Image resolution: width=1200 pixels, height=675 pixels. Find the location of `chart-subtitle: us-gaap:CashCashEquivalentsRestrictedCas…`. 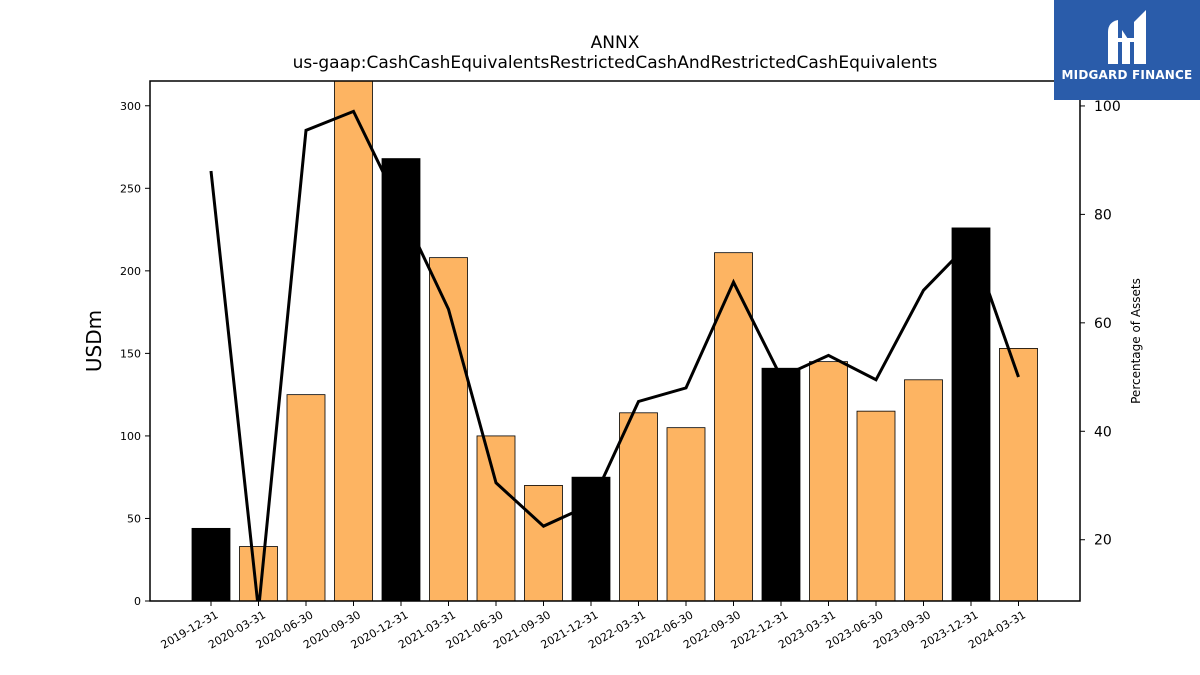

chart-subtitle: us-gaap:CashCashEquivalentsRestrictedCas… is located at coordinates (615, 63).